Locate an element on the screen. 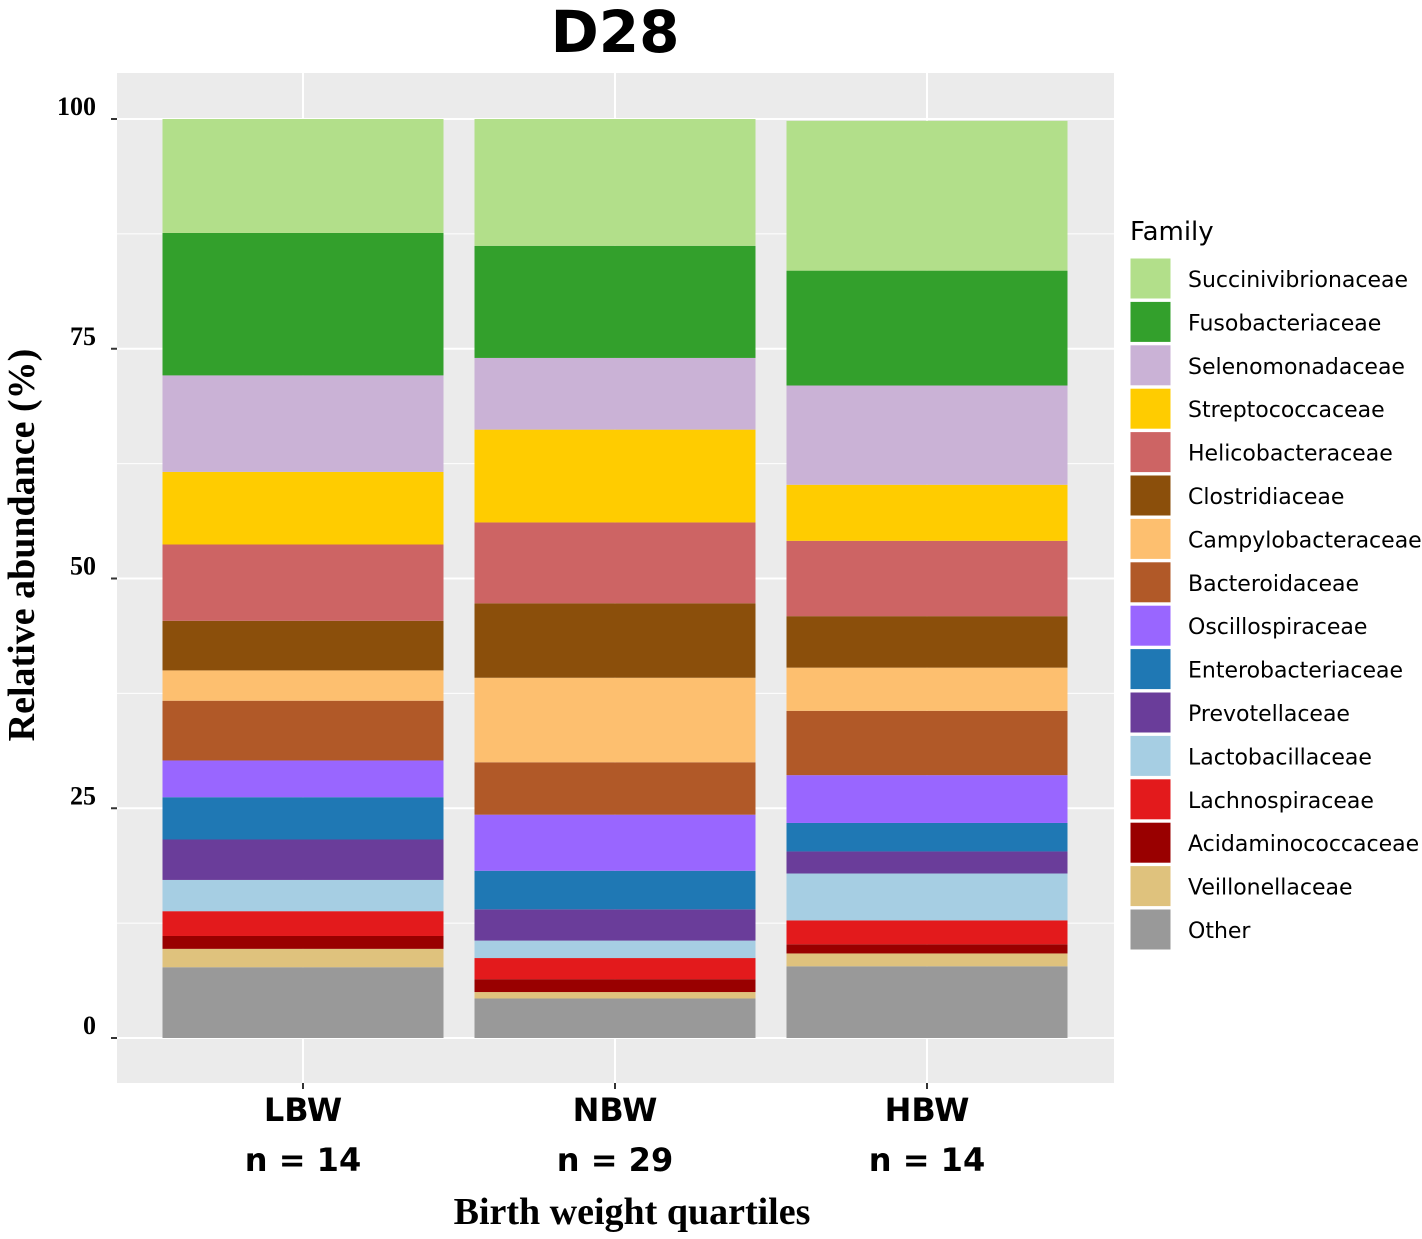 This screenshot has width=1422, height=1239. bar-segment-nbw-veillonellaceae is located at coordinates (615, 995).